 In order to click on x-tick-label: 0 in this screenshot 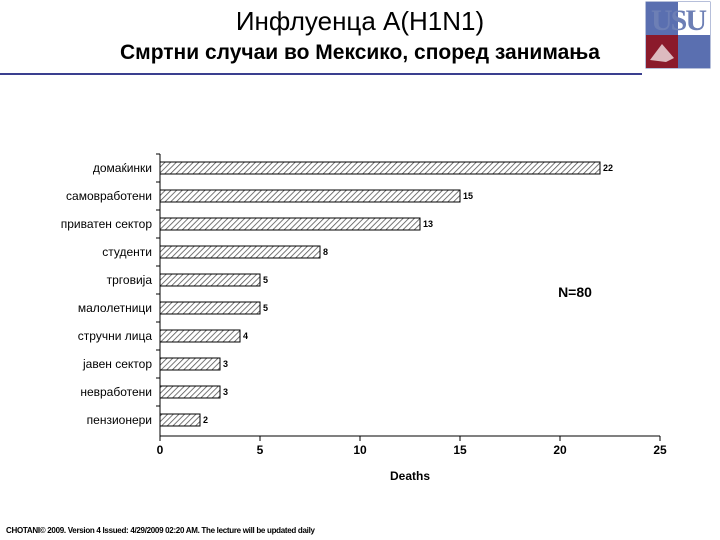, I will do `click(160, 450)`.